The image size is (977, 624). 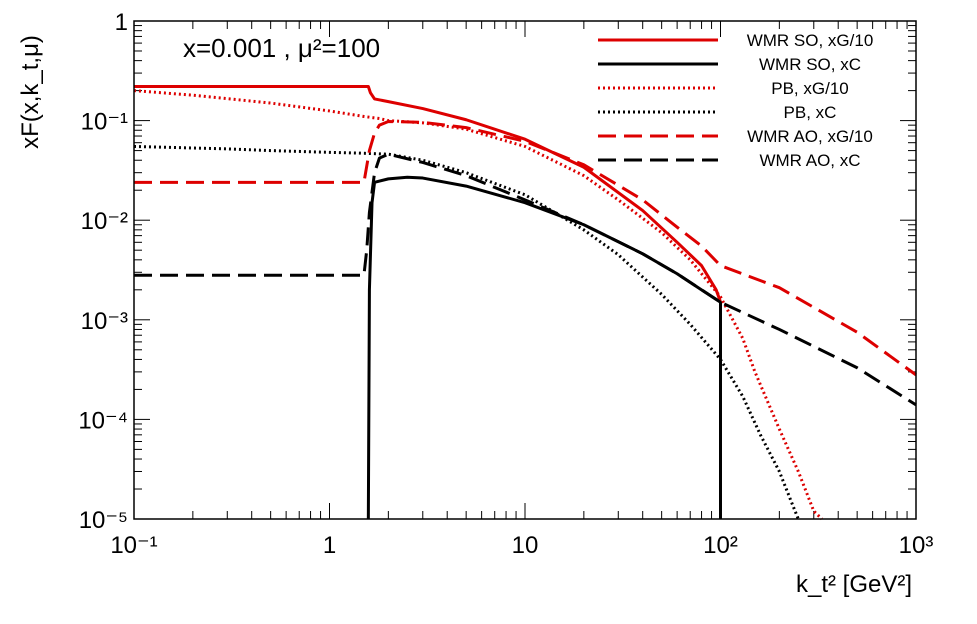 I want to click on x-tick-label: 1, so click(x=329, y=545).